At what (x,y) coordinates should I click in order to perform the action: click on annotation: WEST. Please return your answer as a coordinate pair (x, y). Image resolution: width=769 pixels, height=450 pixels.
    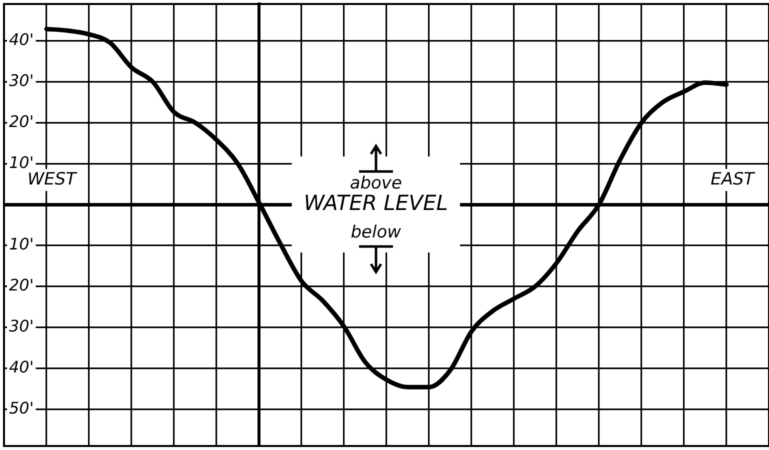
    Looking at the image, I should click on (52, 179).